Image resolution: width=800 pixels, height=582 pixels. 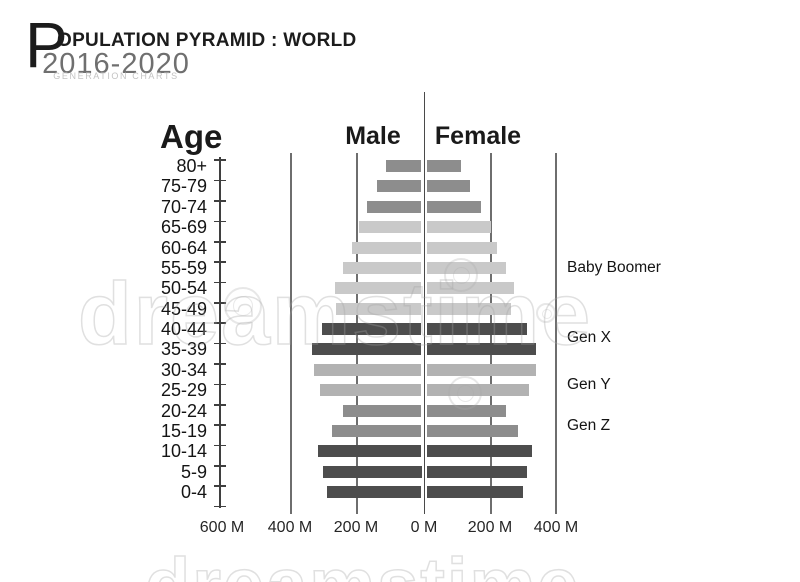 I want to click on age-group-label: 0-4, so click(x=193, y=492).